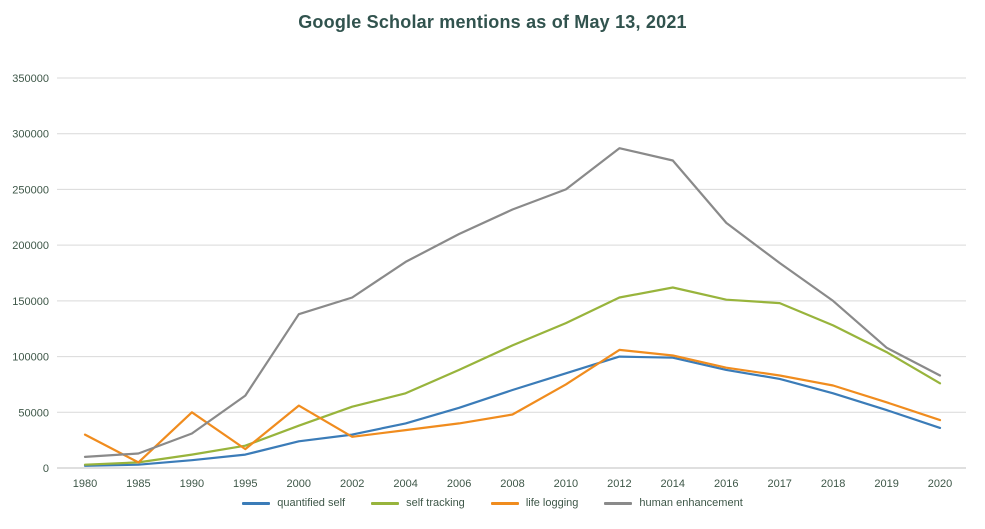 The height and width of the screenshot is (529, 985). I want to click on legend-item: life logging, so click(534, 503).